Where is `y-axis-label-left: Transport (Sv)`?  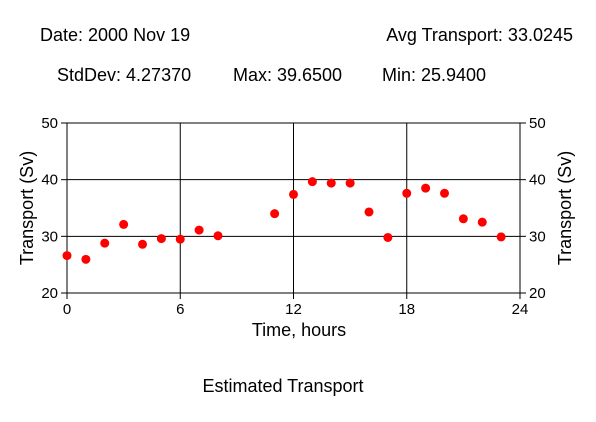
y-axis-label-left: Transport (Sv) is located at coordinates (27, 208).